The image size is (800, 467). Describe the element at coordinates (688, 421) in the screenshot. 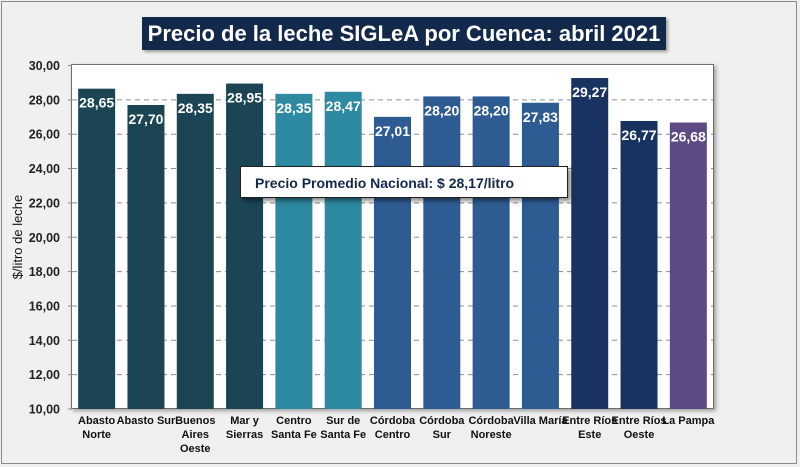

I see `x-tick-label: La Pampa` at that location.